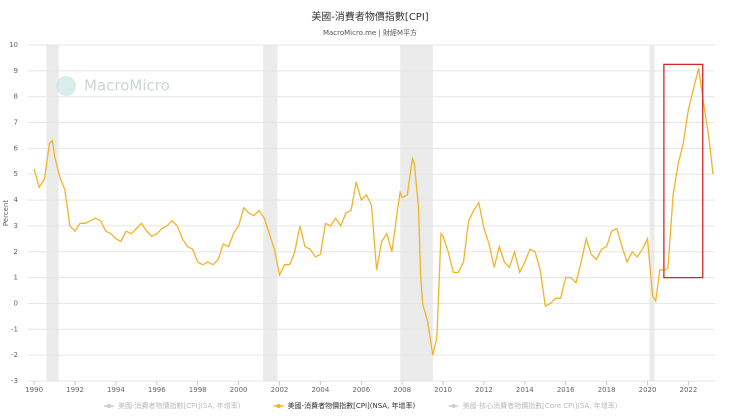 This screenshot has height=416, width=740. I want to click on x-tick-label: 2010, so click(443, 390).